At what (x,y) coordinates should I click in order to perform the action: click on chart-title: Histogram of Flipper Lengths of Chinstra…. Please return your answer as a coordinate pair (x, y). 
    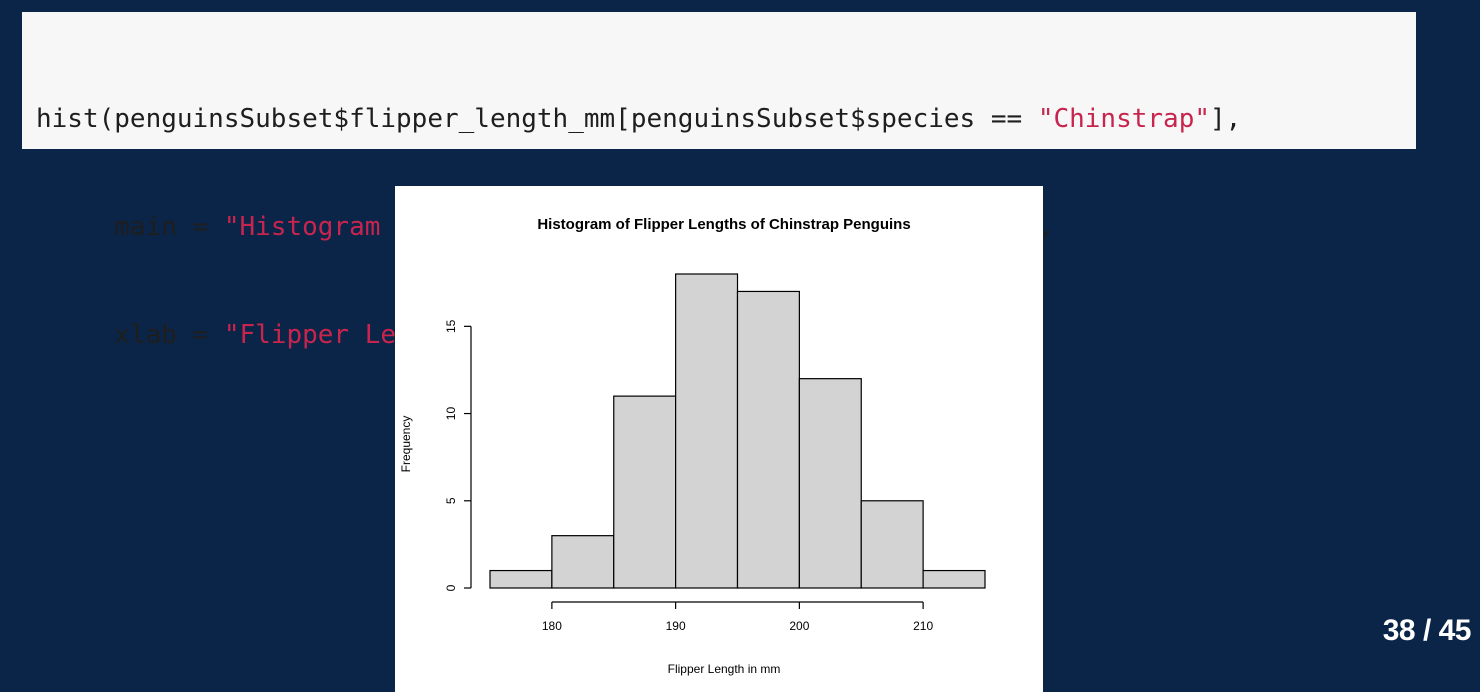
    Looking at the image, I should click on (723, 224).